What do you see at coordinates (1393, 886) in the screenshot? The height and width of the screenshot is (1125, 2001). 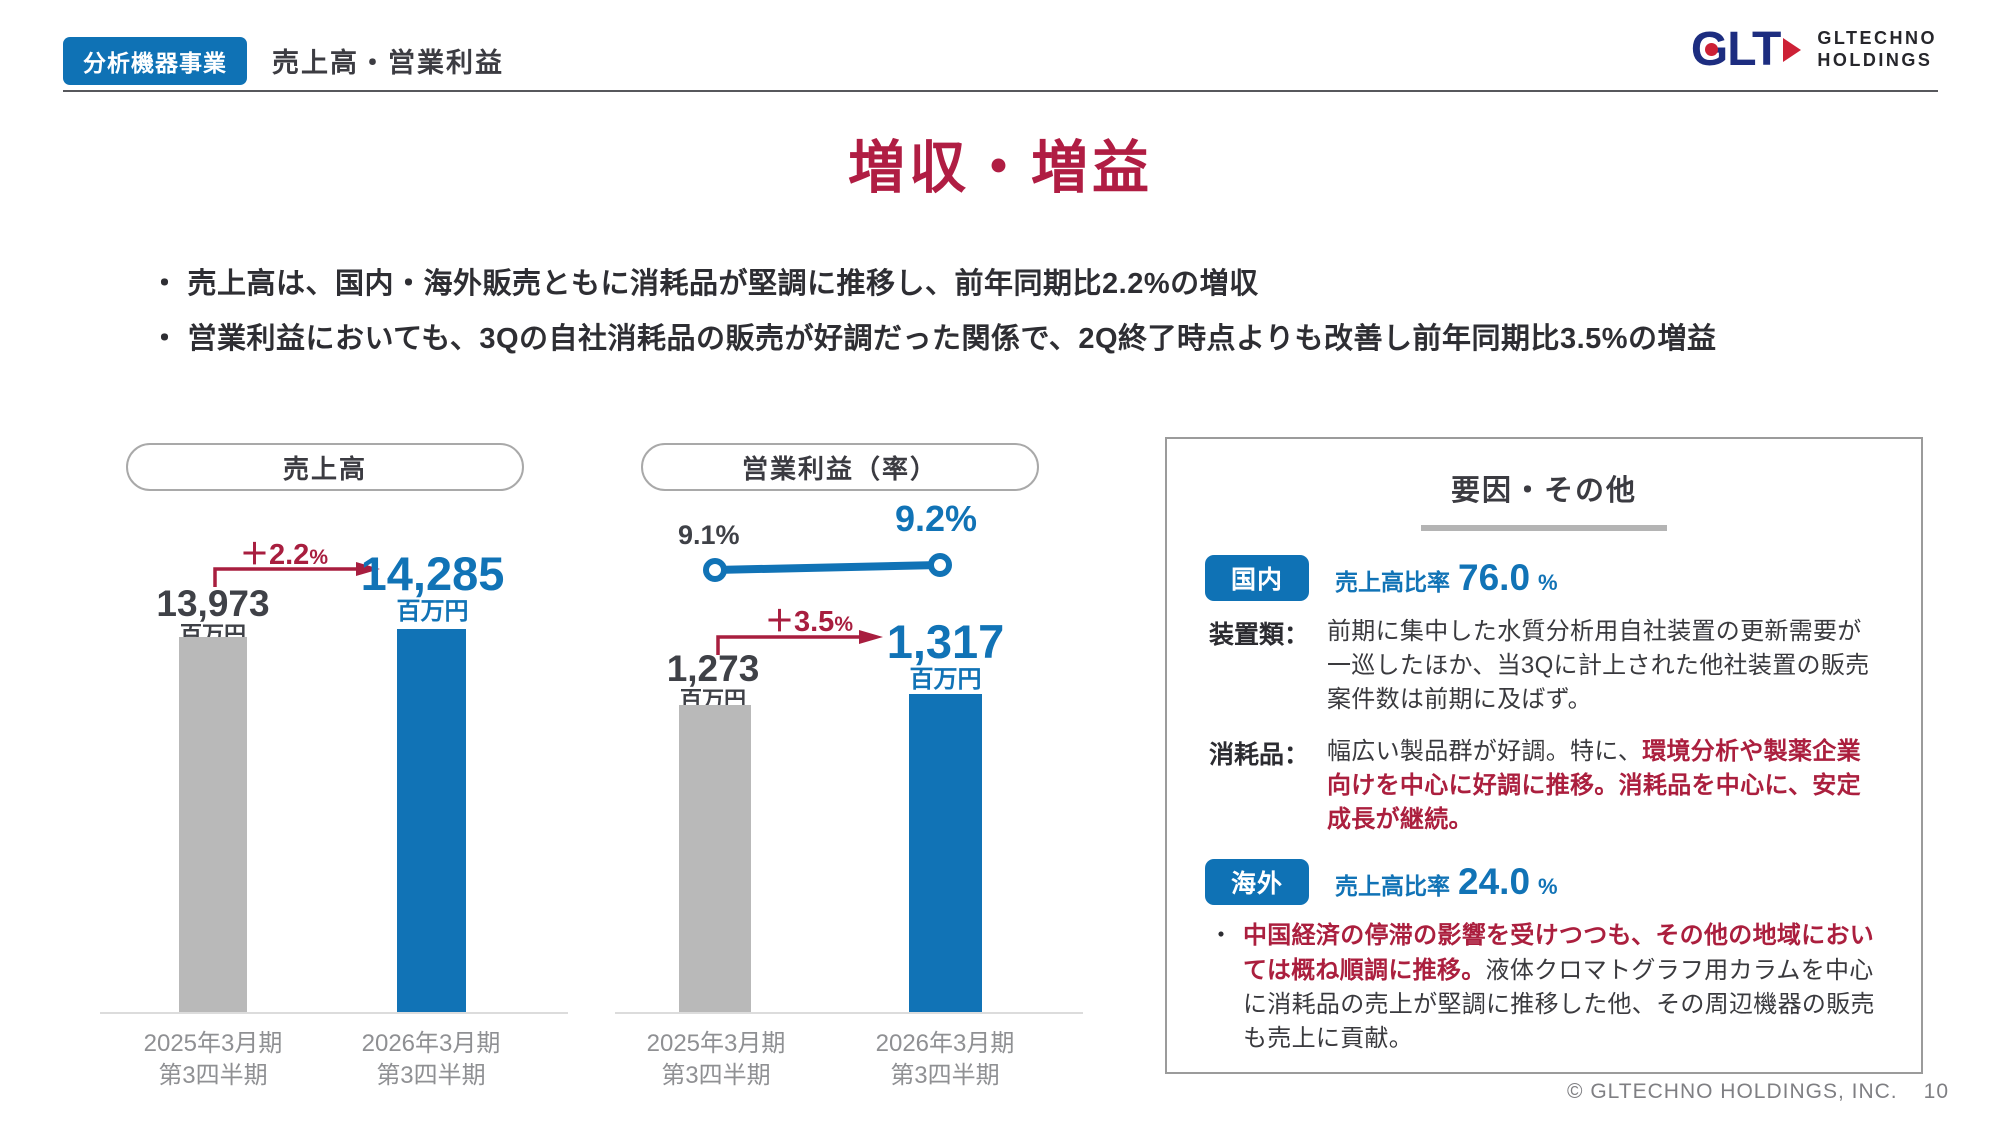 I see `overseas-ratio-label: 売上高比率` at bounding box center [1393, 886].